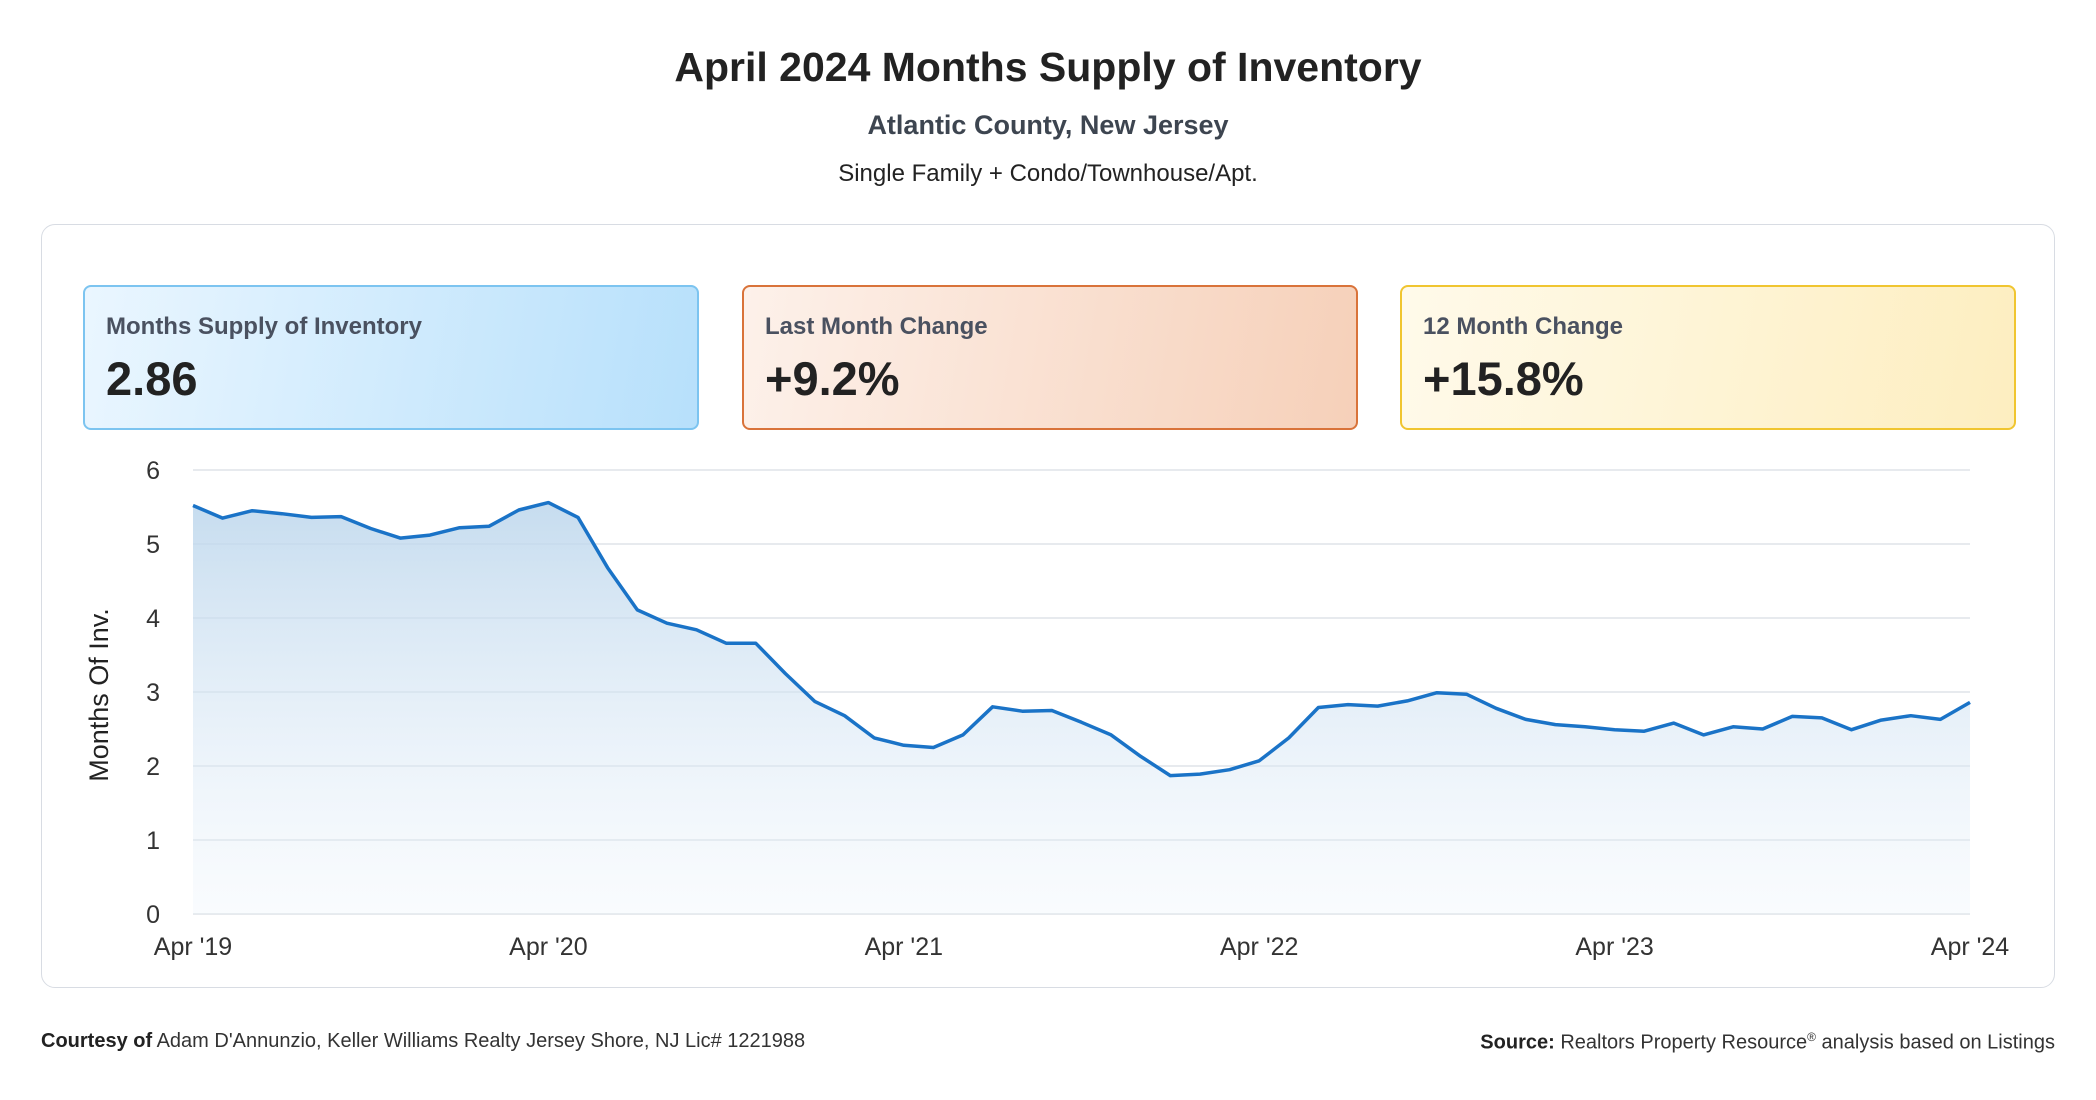  What do you see at coordinates (876, 326) in the screenshot?
I see `last-month-change-label: Last Month Change` at bounding box center [876, 326].